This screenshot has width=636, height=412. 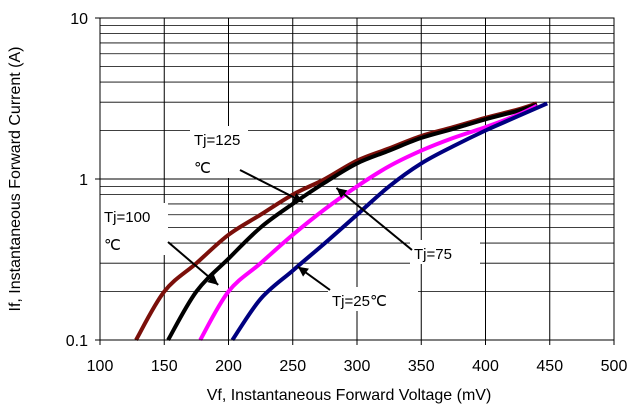 What do you see at coordinates (228, 366) in the screenshot?
I see `x-tick-label: 200` at bounding box center [228, 366].